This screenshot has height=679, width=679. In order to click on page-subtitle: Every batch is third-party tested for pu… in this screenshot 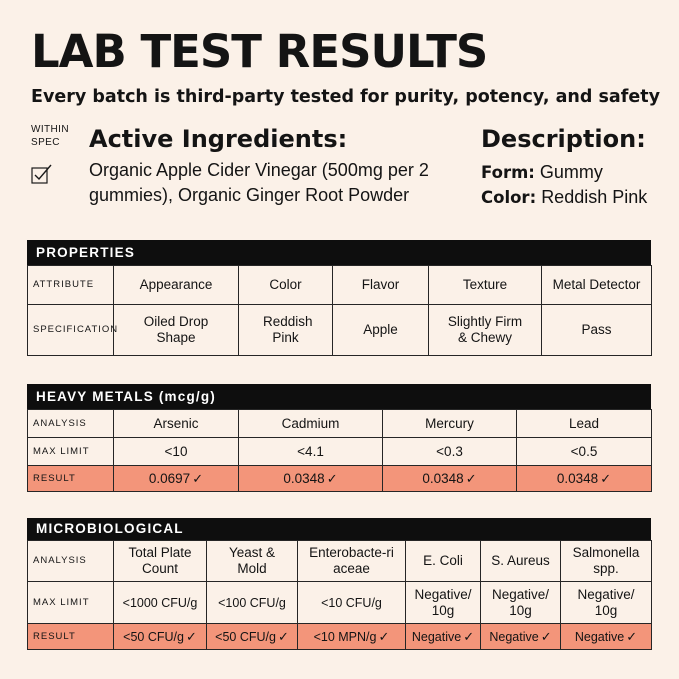, I will do `click(345, 97)`.